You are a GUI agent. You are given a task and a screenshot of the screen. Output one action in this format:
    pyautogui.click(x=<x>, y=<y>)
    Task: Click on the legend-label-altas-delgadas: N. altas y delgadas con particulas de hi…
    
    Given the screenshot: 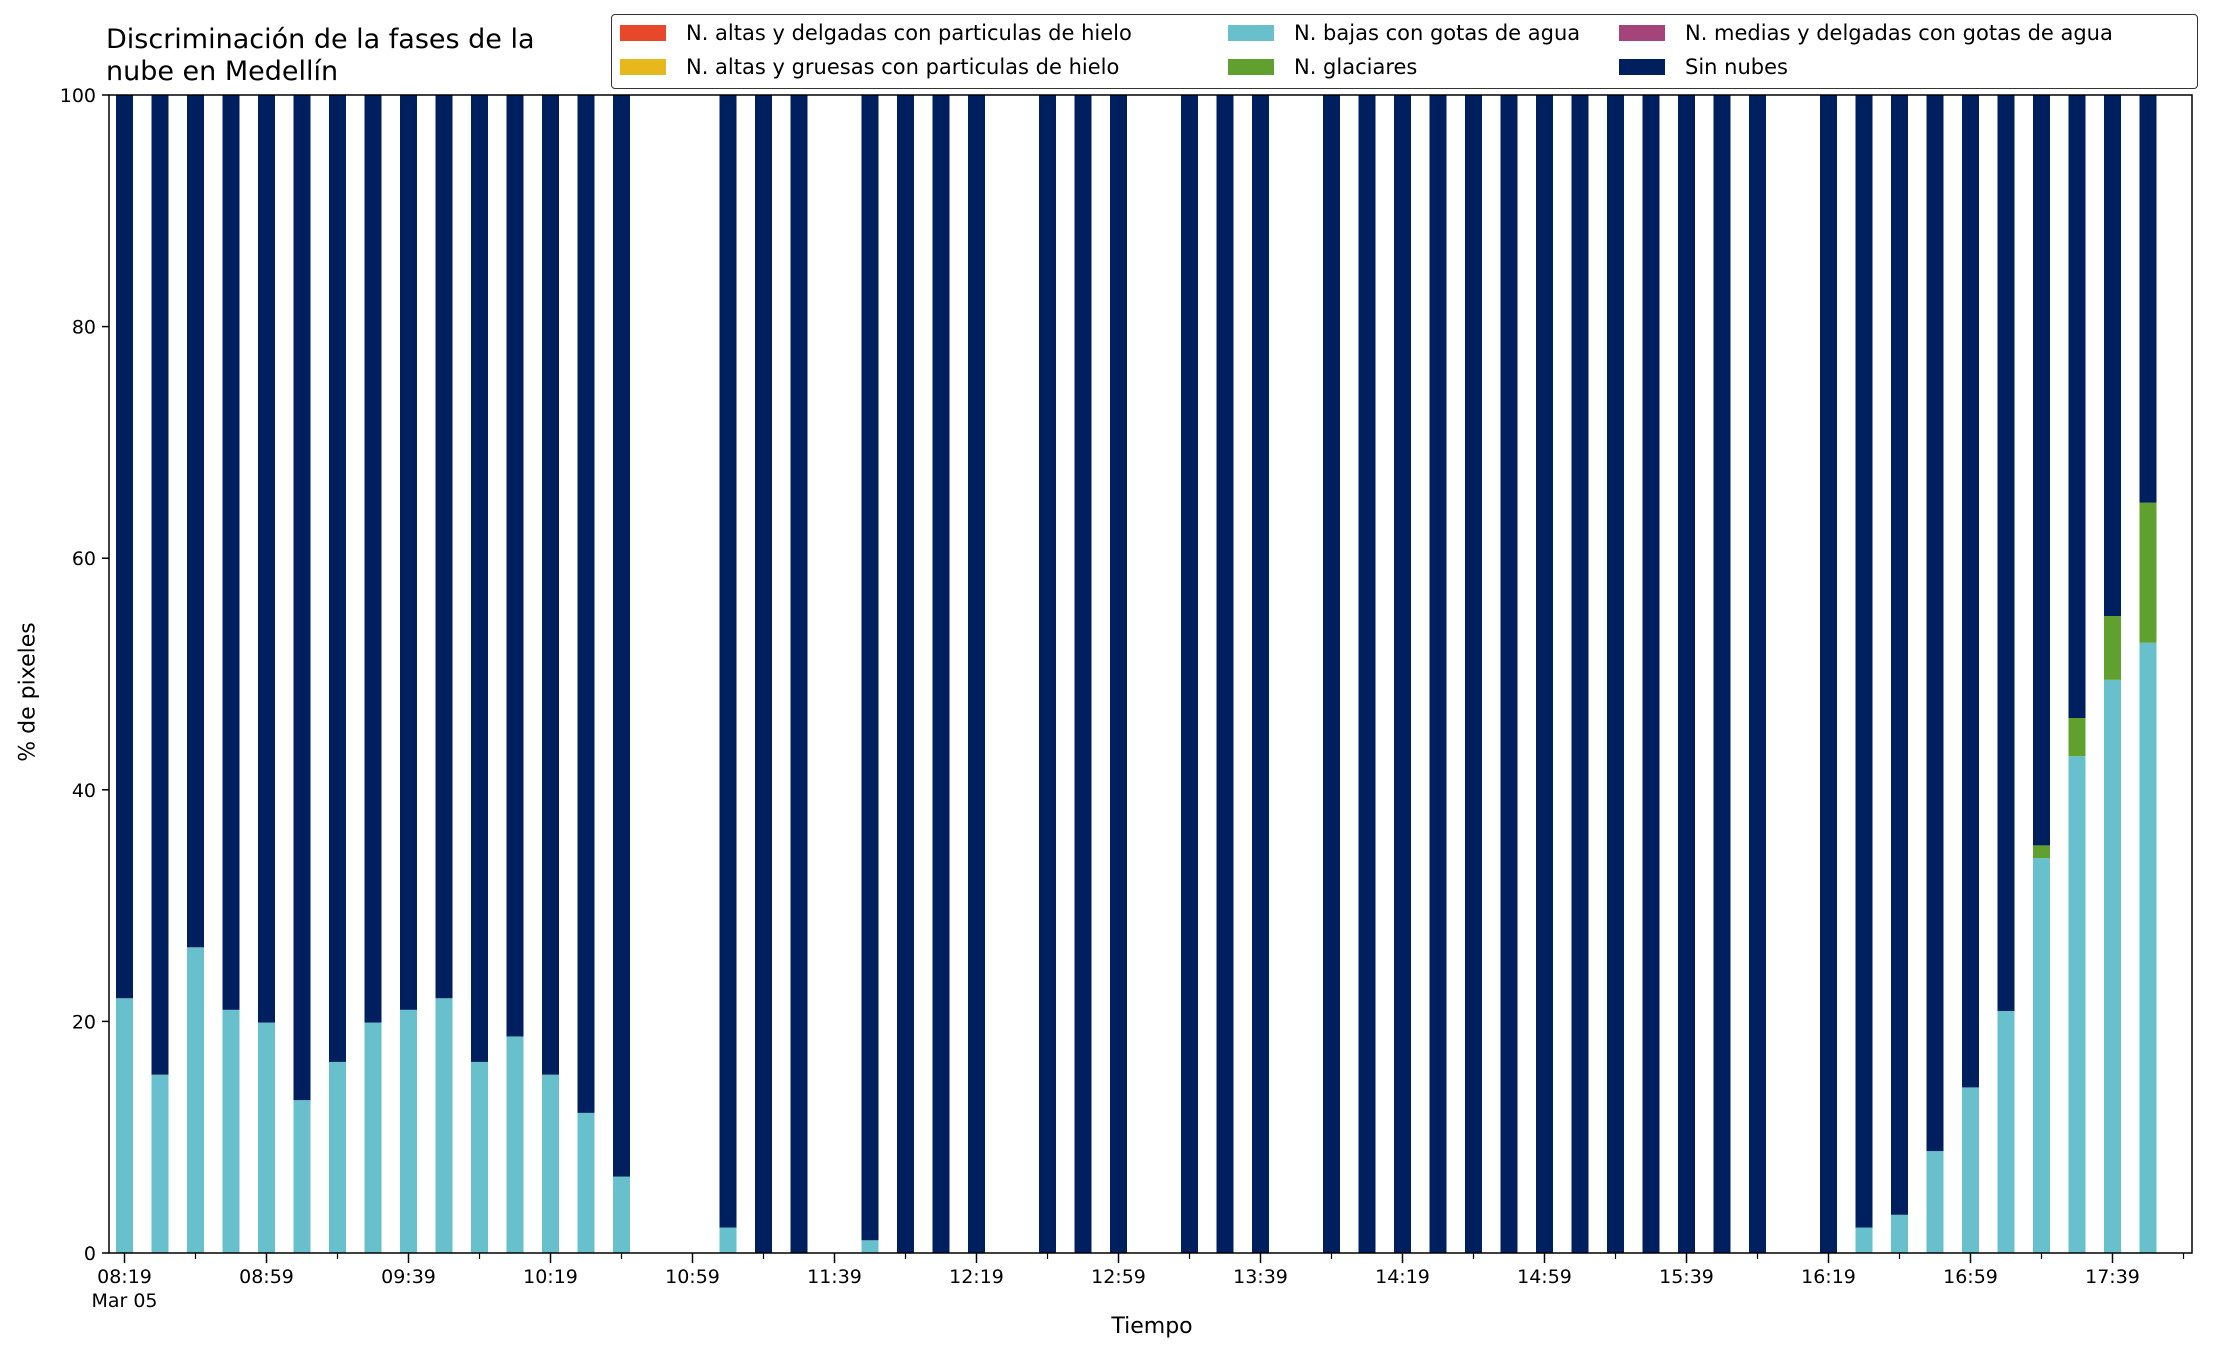 What is the action you would take?
    pyautogui.click(x=909, y=33)
    